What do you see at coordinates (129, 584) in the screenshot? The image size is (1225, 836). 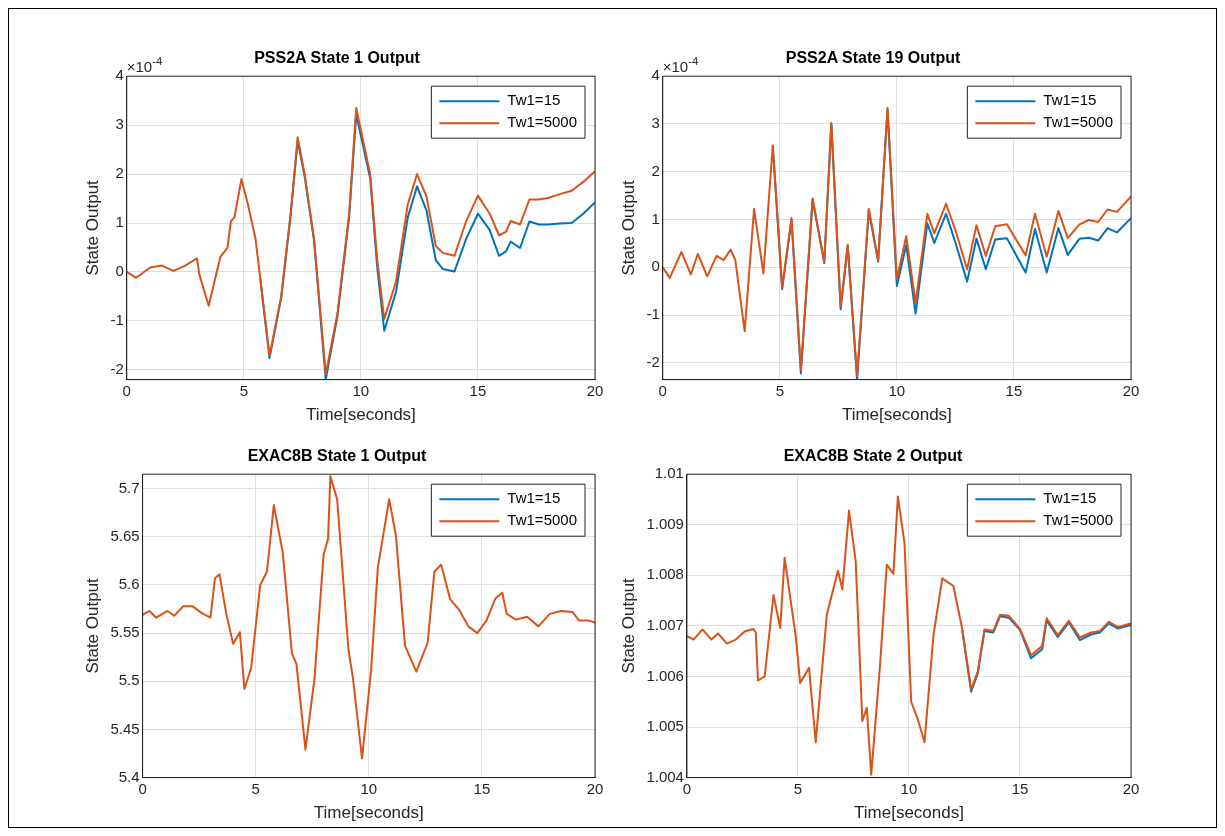 I see `y-tick-label: 5.6` at bounding box center [129, 584].